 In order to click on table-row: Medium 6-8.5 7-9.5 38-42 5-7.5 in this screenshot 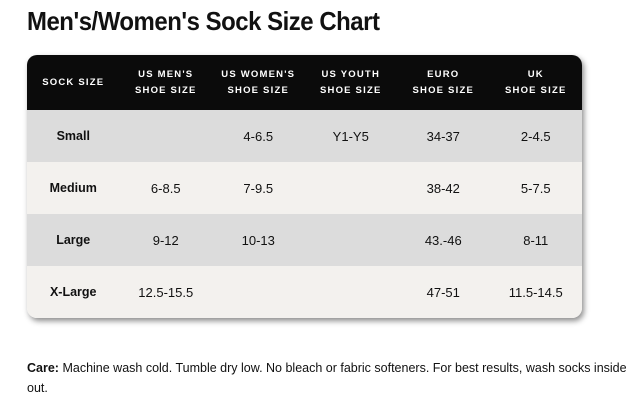, I will do `click(304, 188)`.